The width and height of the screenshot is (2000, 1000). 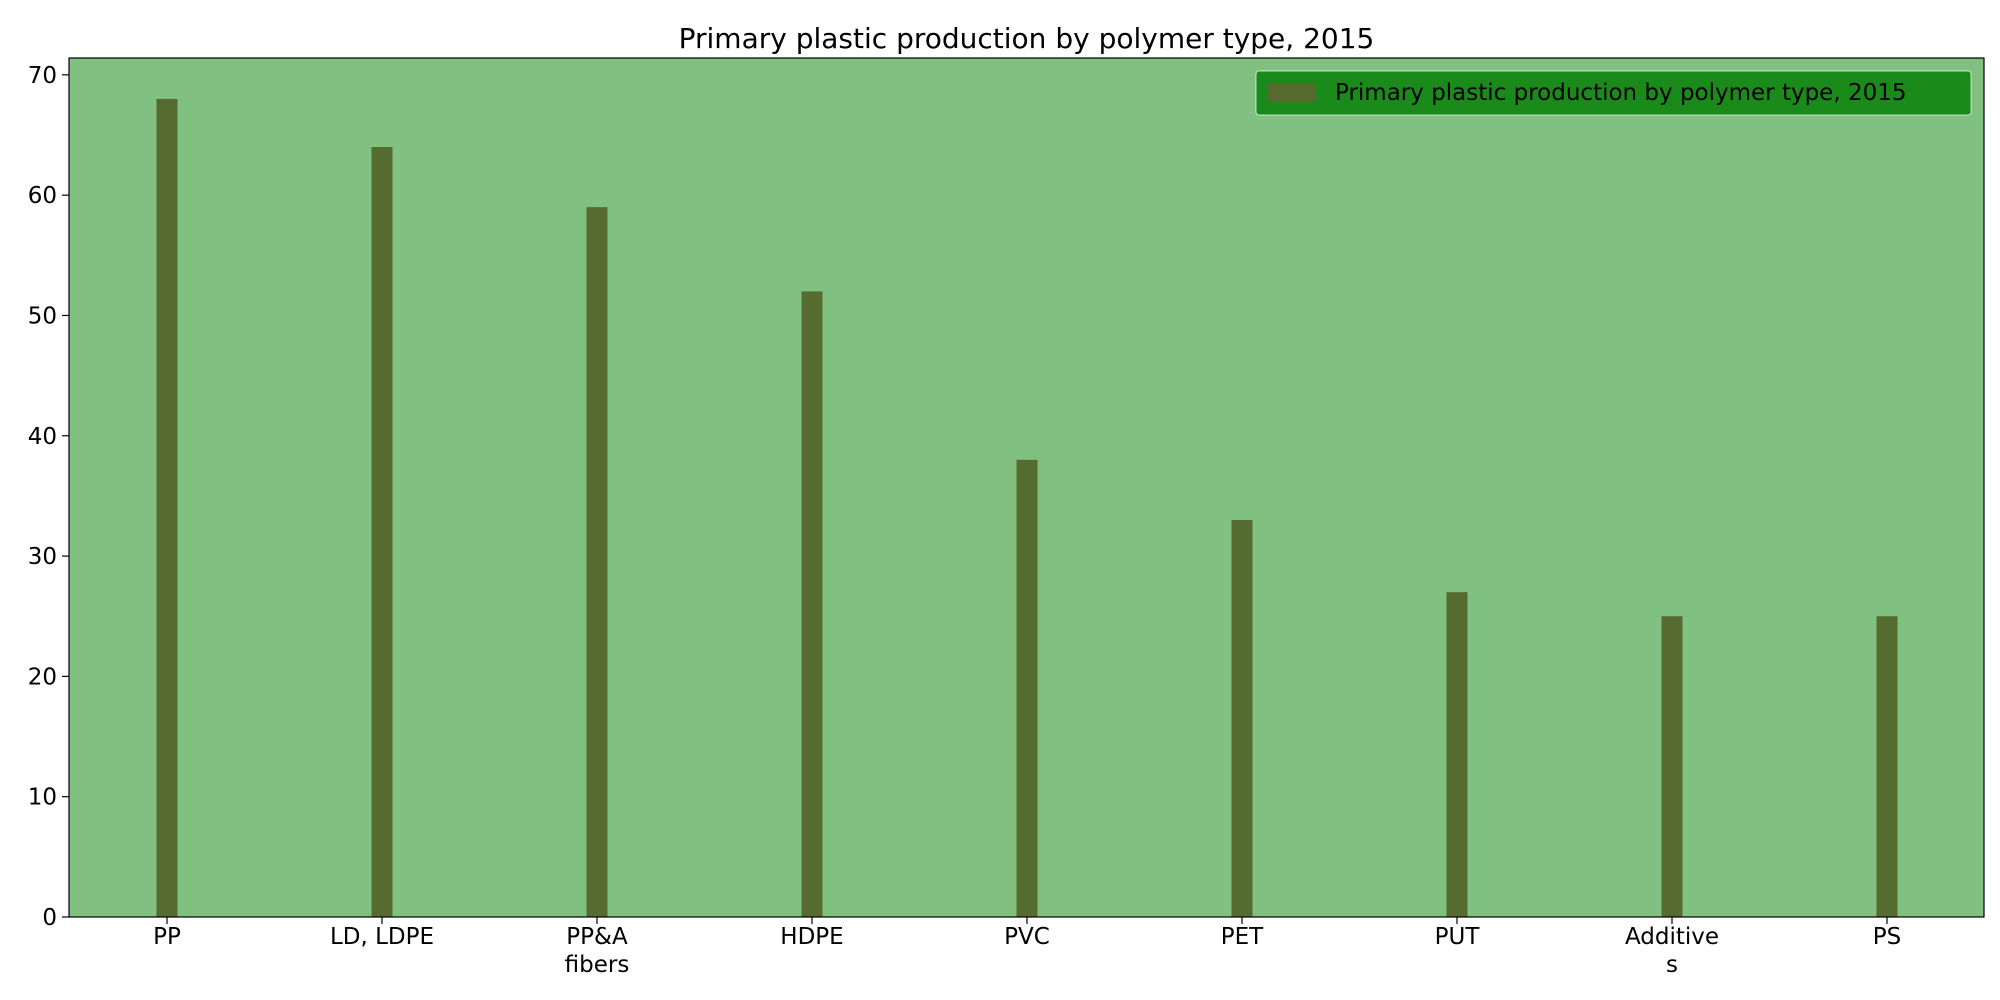 I want to click on x-tick-label: PP, so click(x=167, y=937).